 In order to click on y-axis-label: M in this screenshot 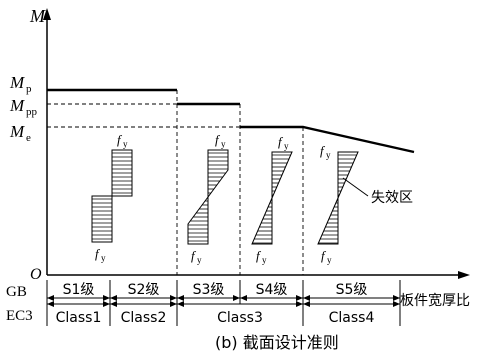, I will do `click(37, 16)`.